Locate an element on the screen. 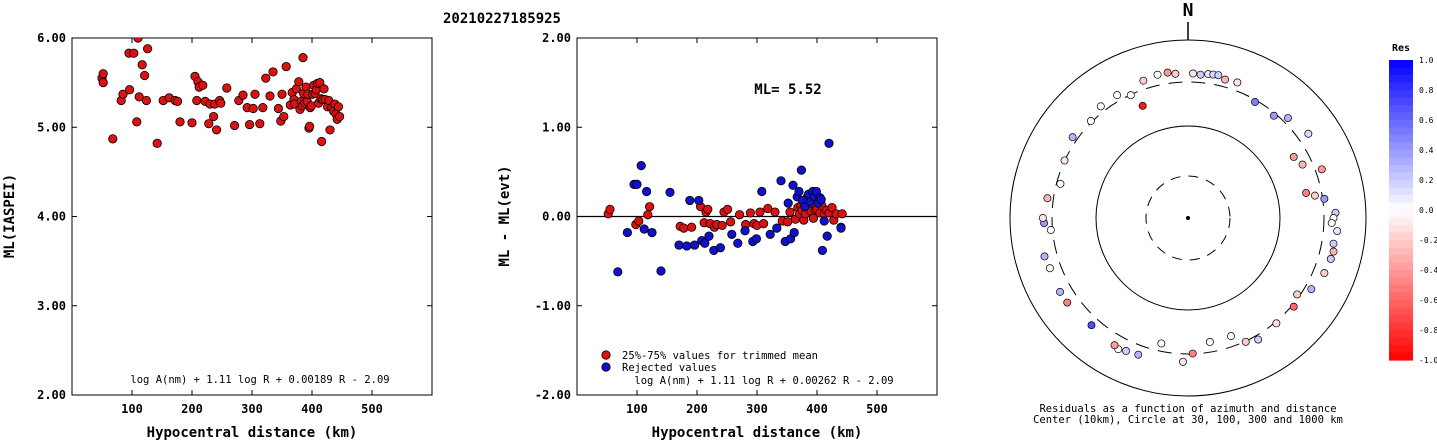 This screenshot has height=441, width=1437. circle-300km is located at coordinates (1188, 218).